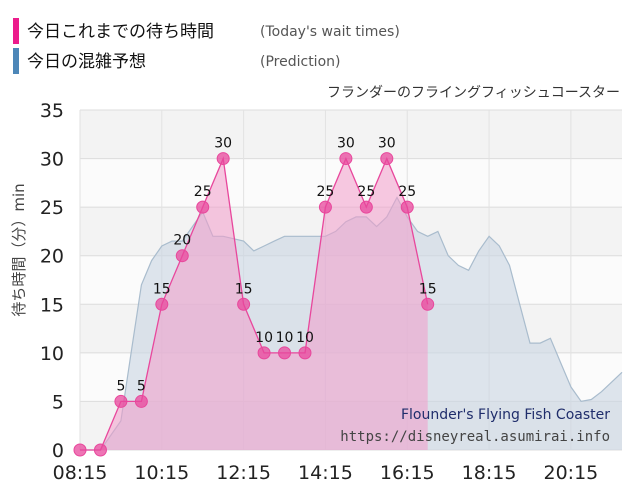 This screenshot has width=640, height=500. Describe the element at coordinates (52, 160) in the screenshot. I see `y-tick-label: 30` at that location.